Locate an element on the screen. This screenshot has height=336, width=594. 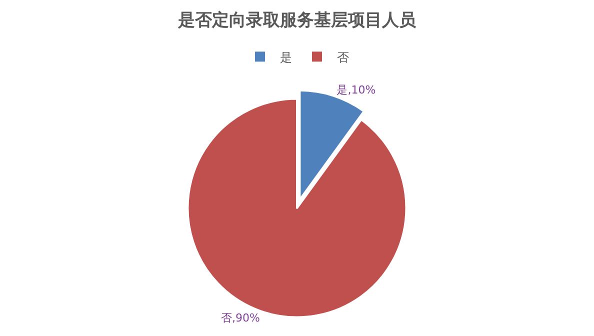
data-label: 是,10% is located at coordinates (356, 89).